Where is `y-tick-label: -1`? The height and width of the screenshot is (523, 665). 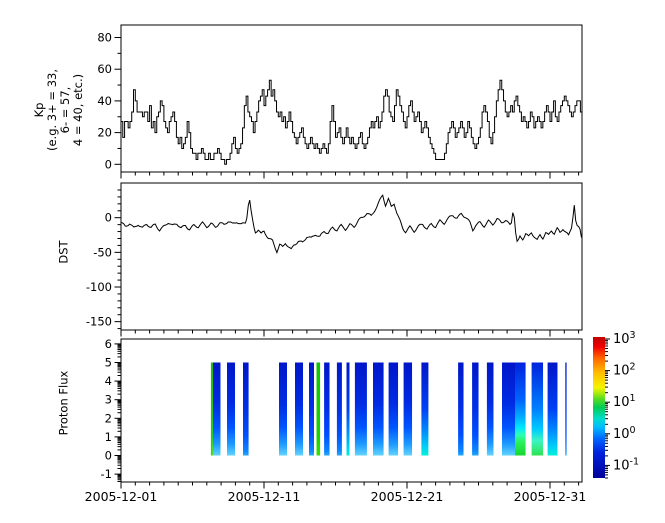 y-tick-label: -1 is located at coordinates (106, 474).